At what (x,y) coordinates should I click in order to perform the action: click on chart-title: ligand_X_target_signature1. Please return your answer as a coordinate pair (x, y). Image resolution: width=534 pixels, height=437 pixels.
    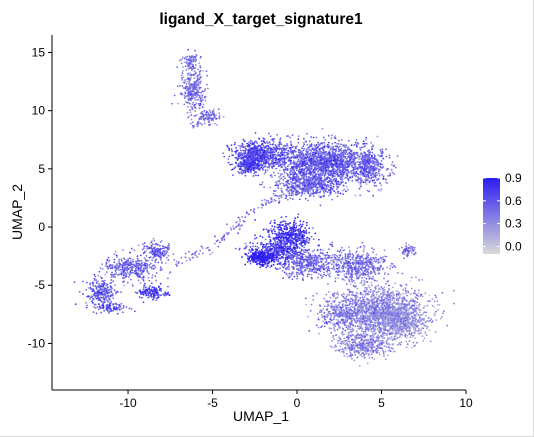
    Looking at the image, I should click on (261, 19).